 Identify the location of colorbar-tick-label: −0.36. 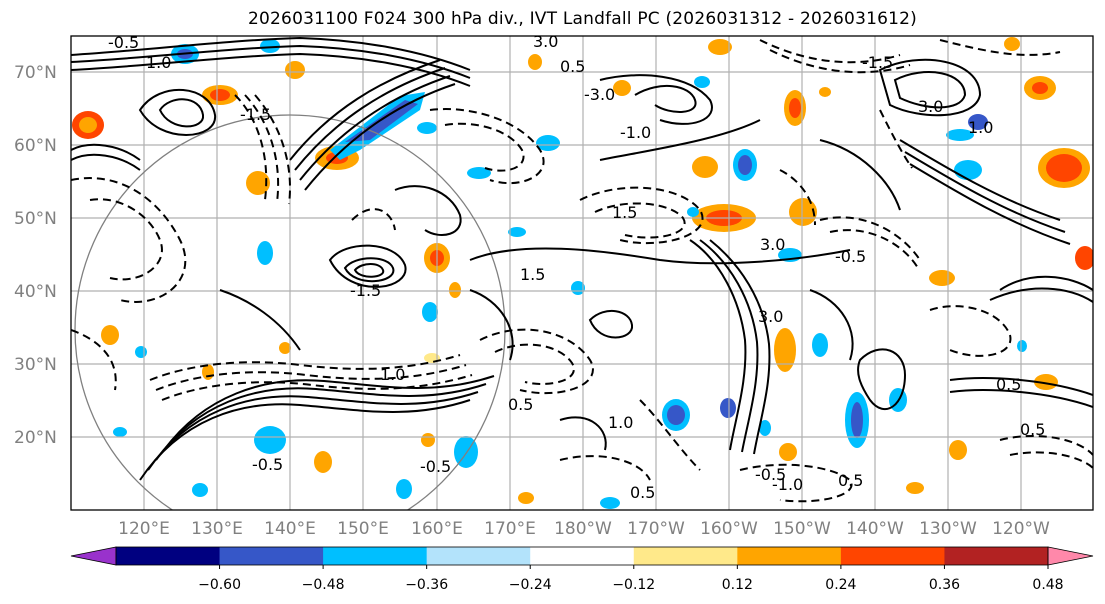
(426, 585).